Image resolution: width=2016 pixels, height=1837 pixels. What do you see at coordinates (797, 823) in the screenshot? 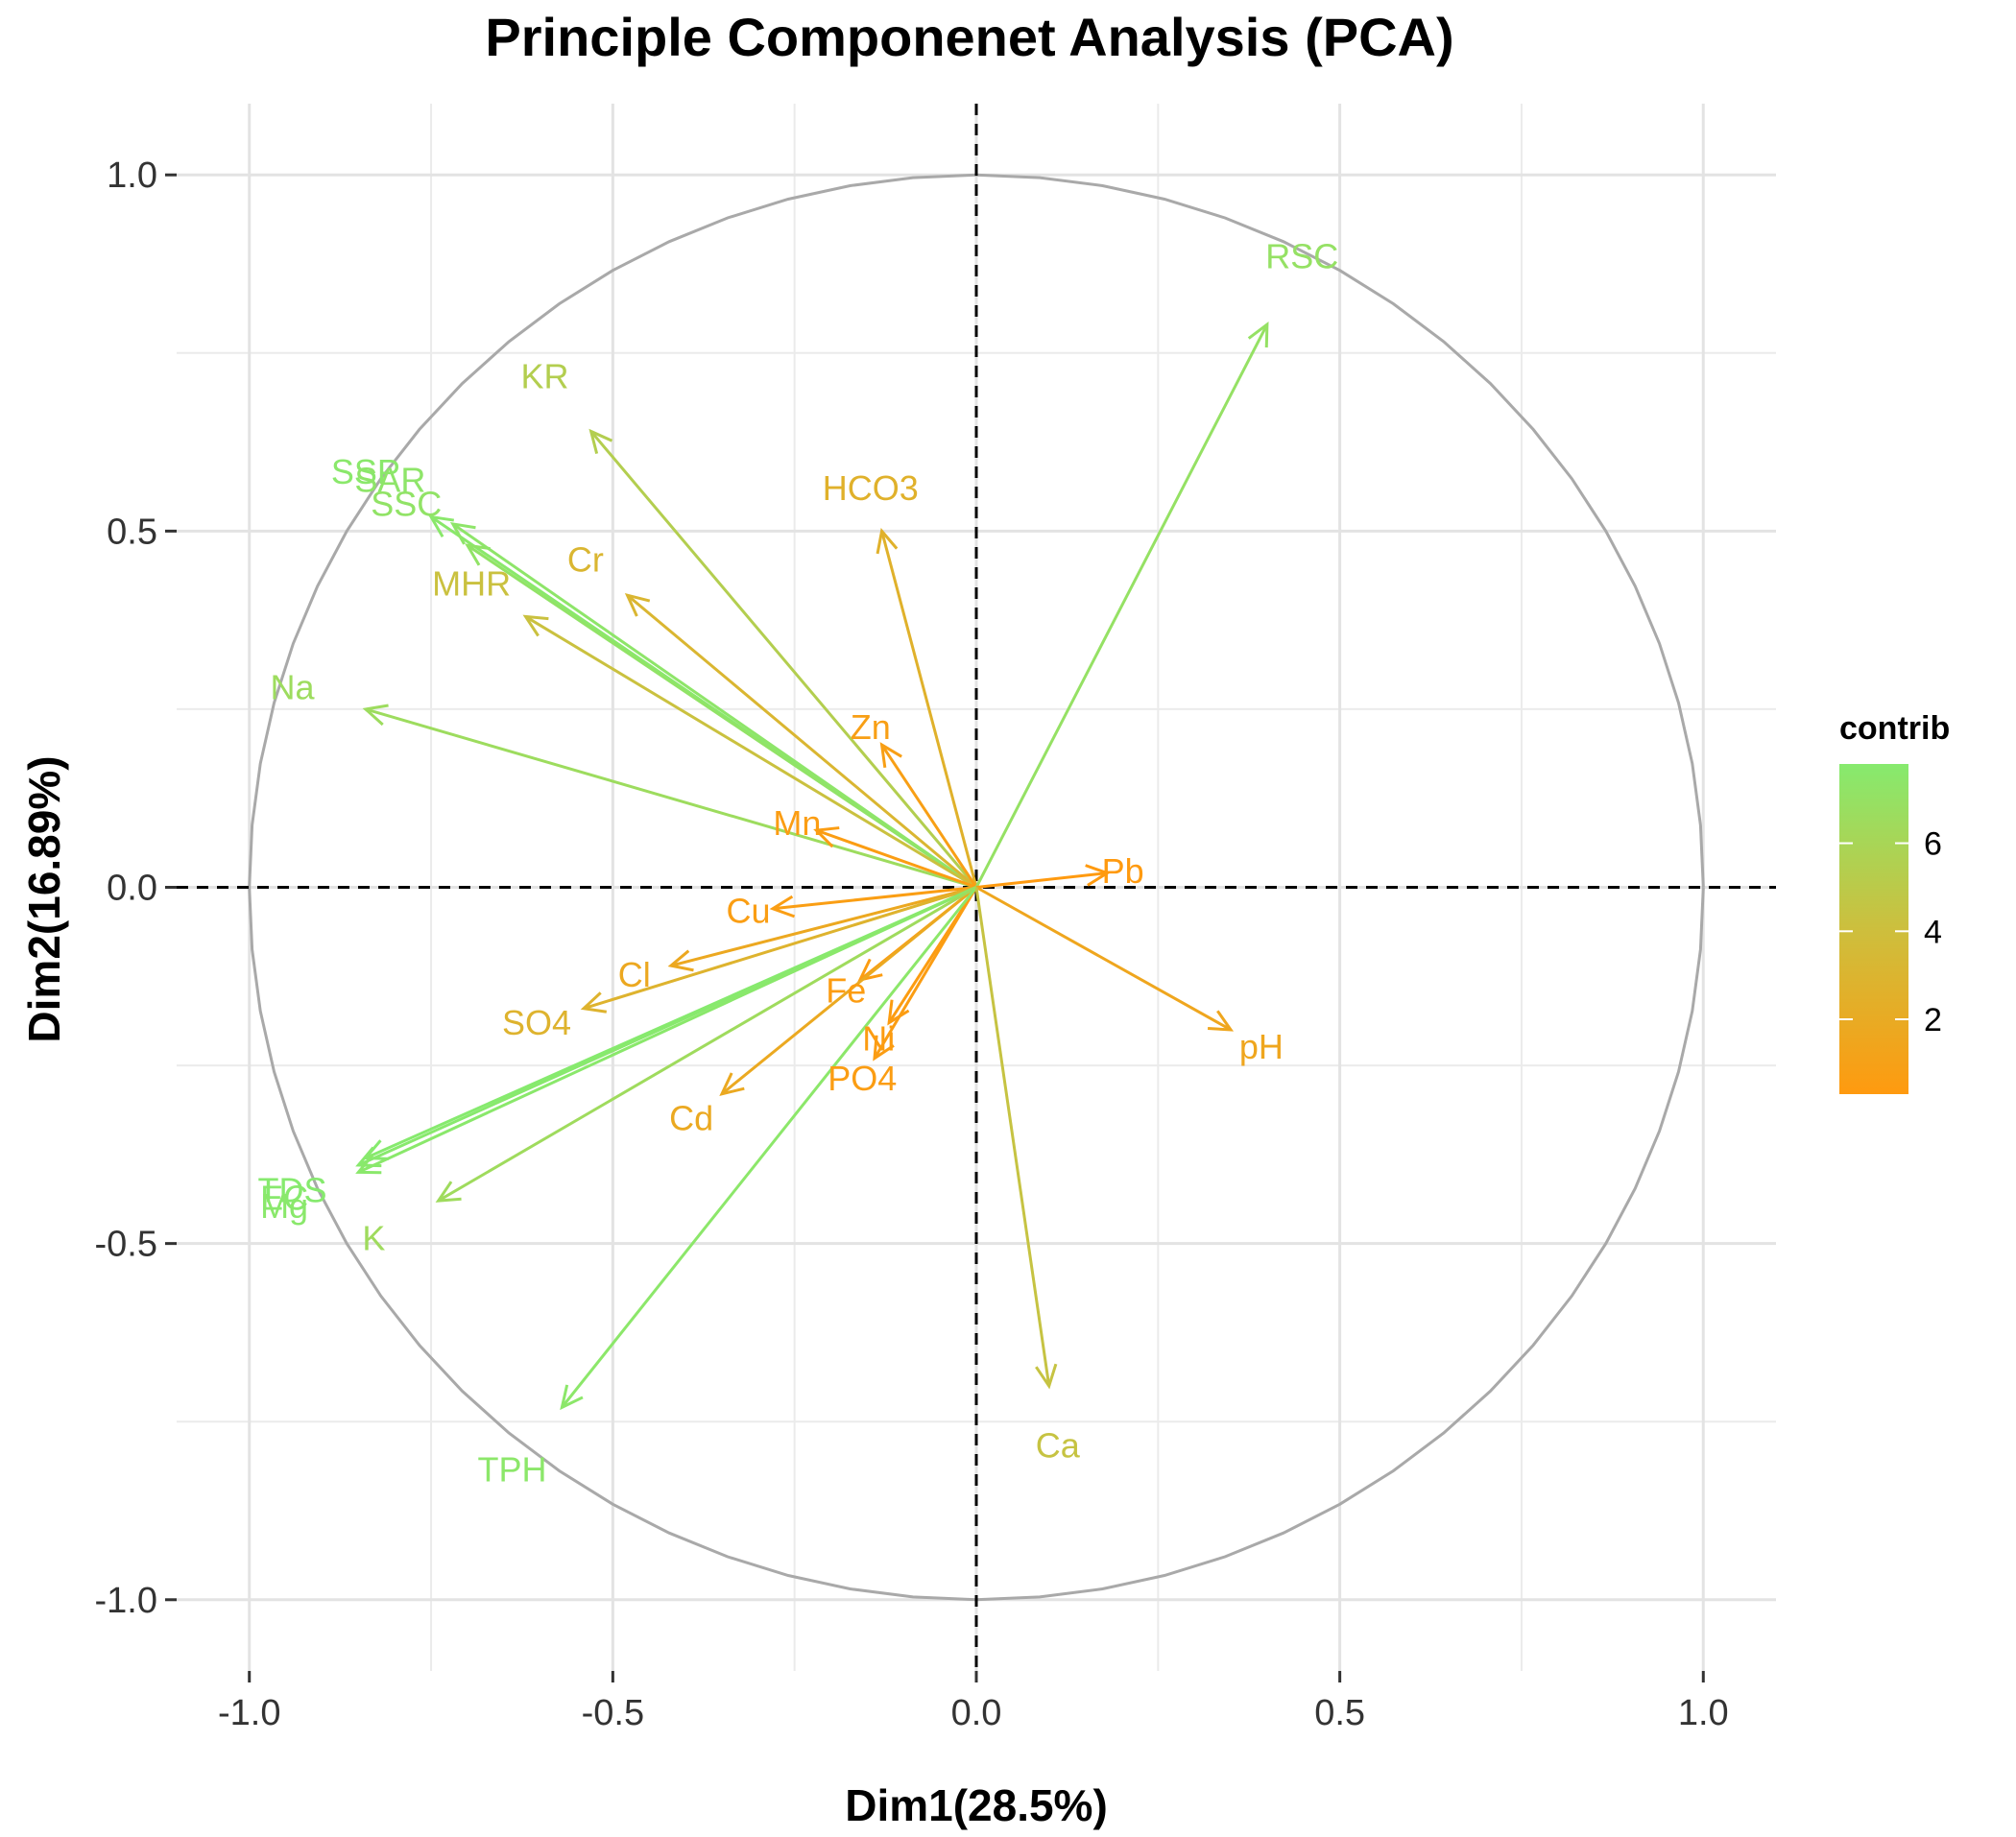
I see `var-label-mn: Mn` at bounding box center [797, 823].